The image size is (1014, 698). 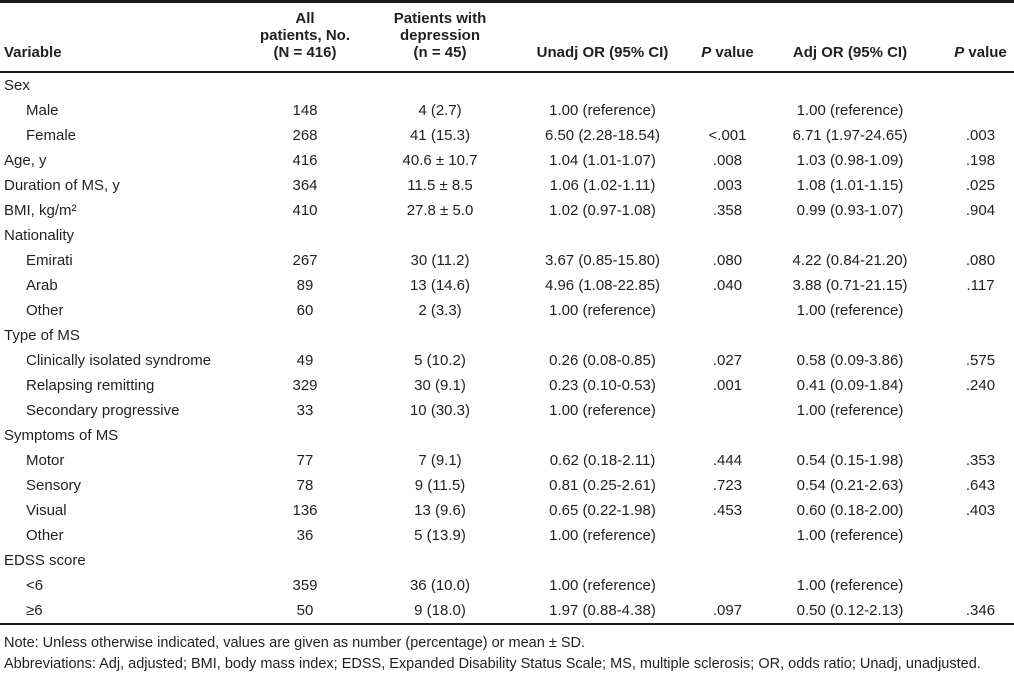 What do you see at coordinates (602, 185) in the screenshot?
I see `row-value: 1.06 (1.02-1.11)` at bounding box center [602, 185].